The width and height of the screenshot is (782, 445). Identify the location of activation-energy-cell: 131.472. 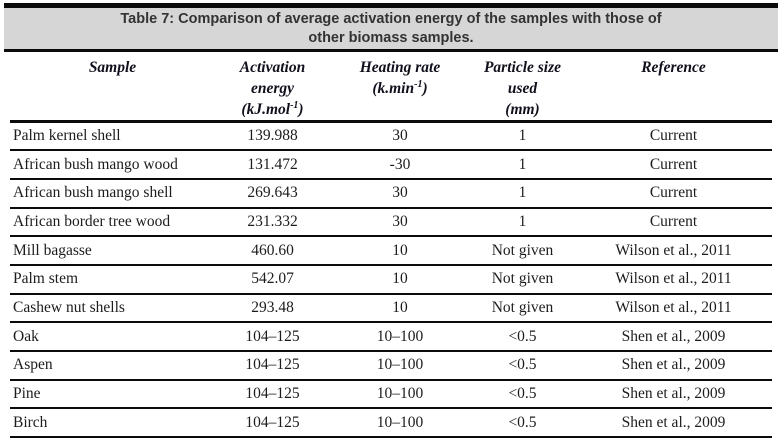
(272, 165).